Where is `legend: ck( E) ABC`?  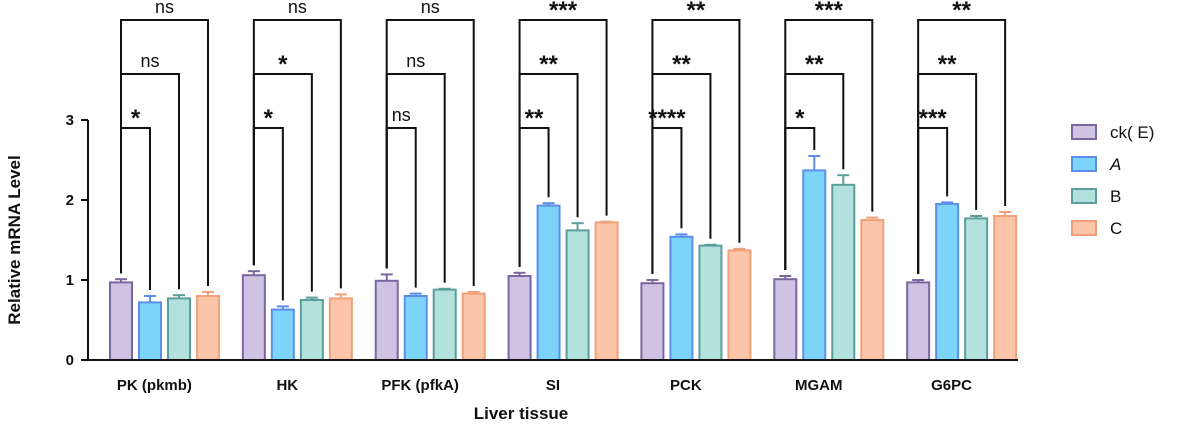
legend: ck( E) ABC is located at coordinates (1112, 180).